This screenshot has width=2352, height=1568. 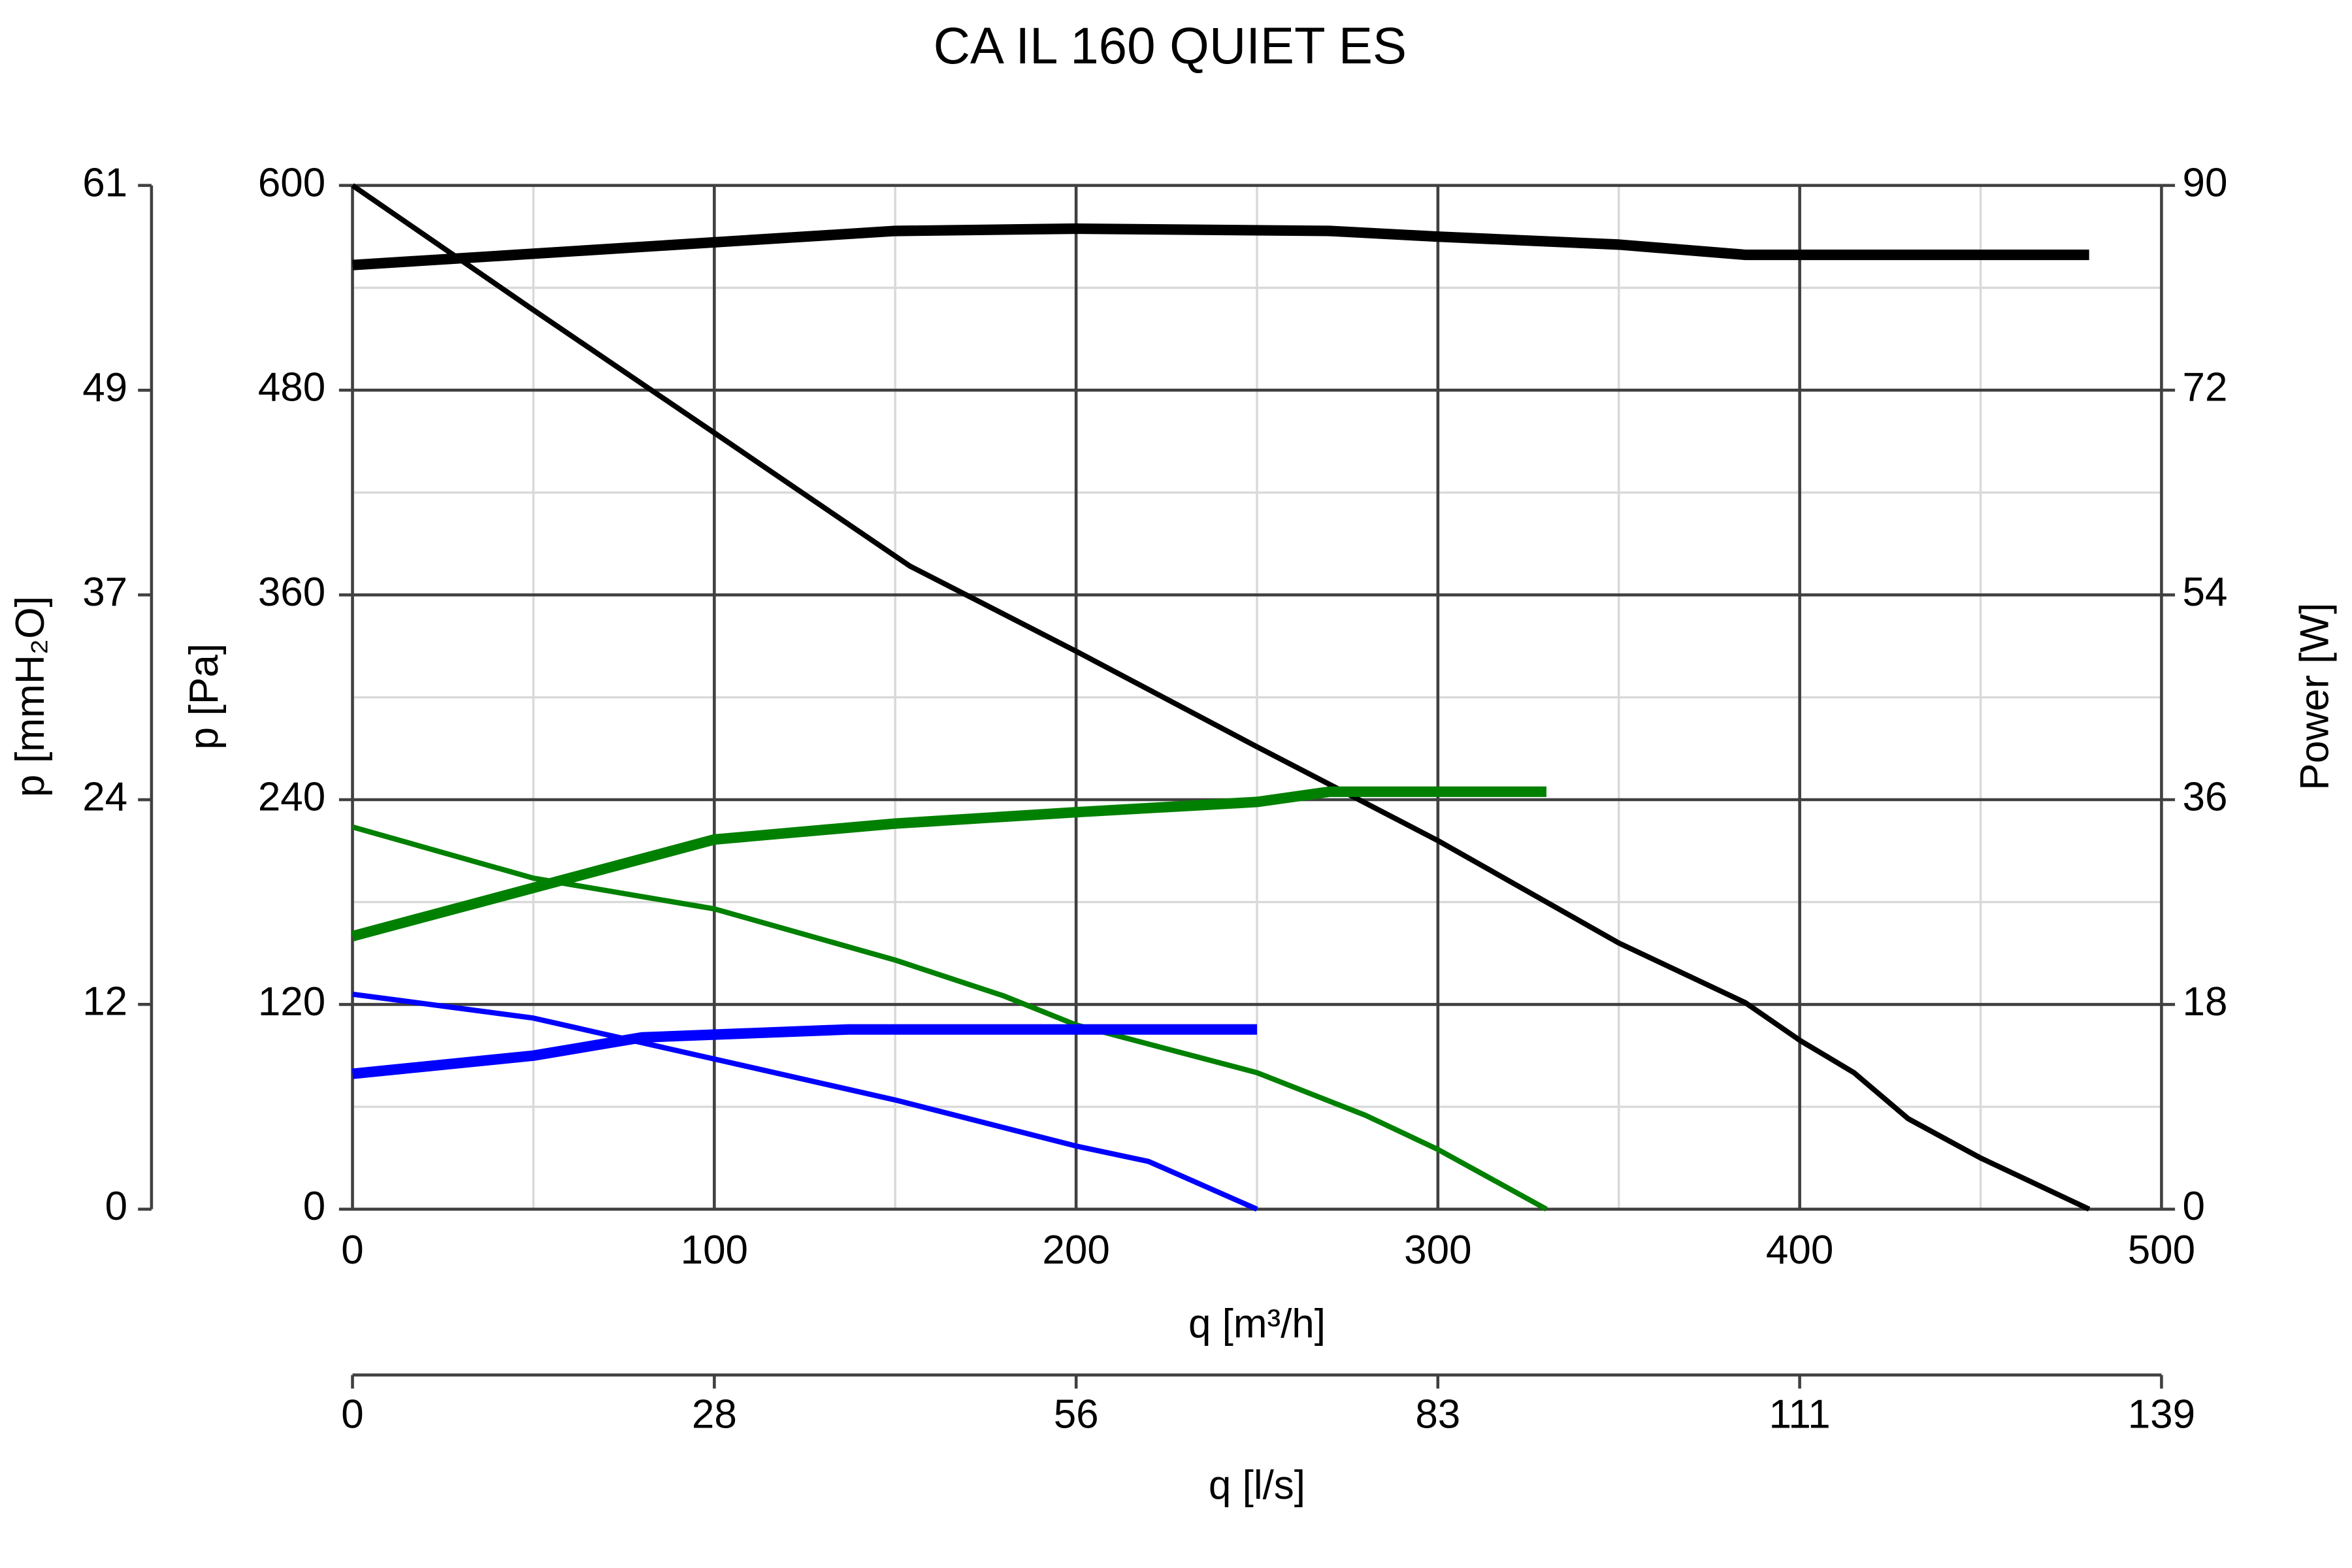 I want to click on x2-tick-label: 139, so click(x=2161, y=1414).